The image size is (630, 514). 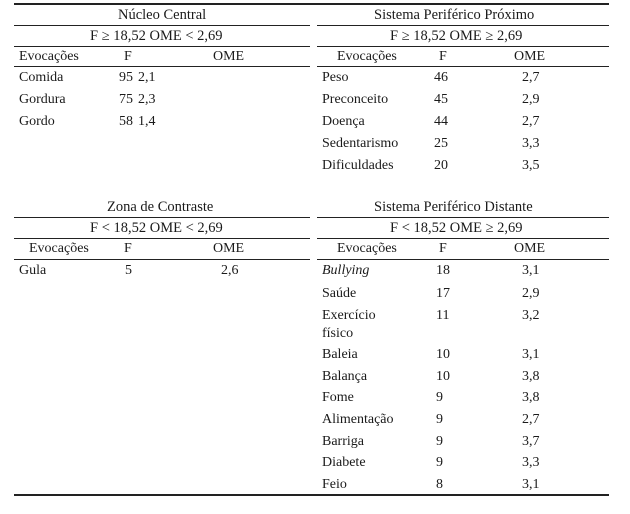 What do you see at coordinates (162, 25) in the screenshot?
I see `nucleo-title-rule` at bounding box center [162, 25].